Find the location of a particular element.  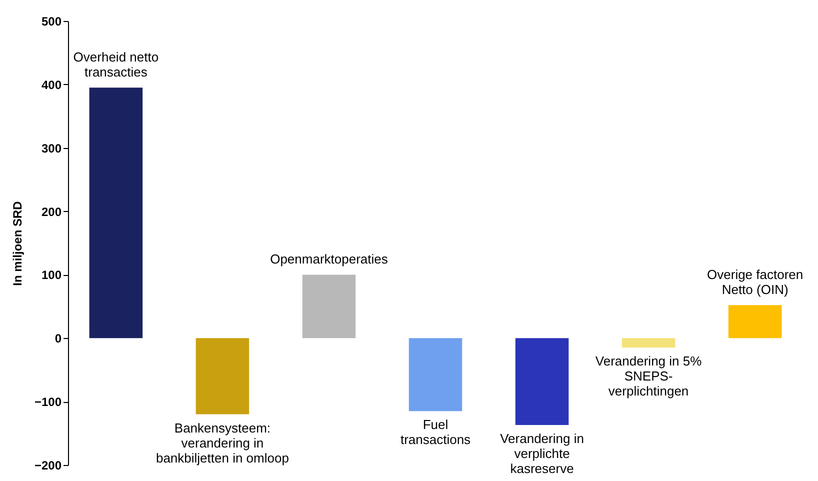

x-tick-label: Verandering in verplichte kasreserve is located at coordinates (542, 453).